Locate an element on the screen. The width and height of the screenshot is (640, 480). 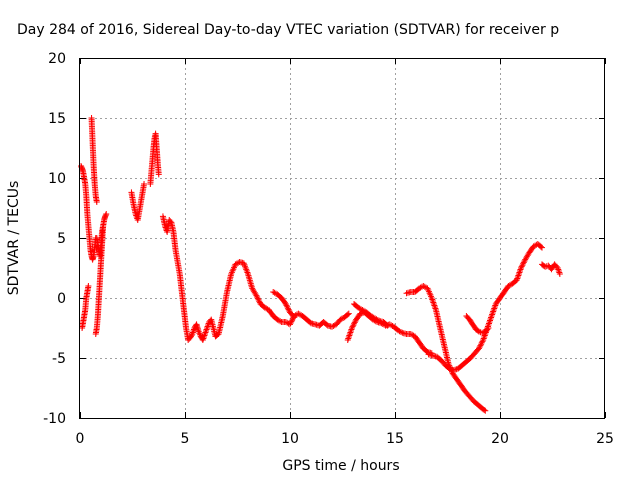
series-arc14 is located at coordinates (551, 269).